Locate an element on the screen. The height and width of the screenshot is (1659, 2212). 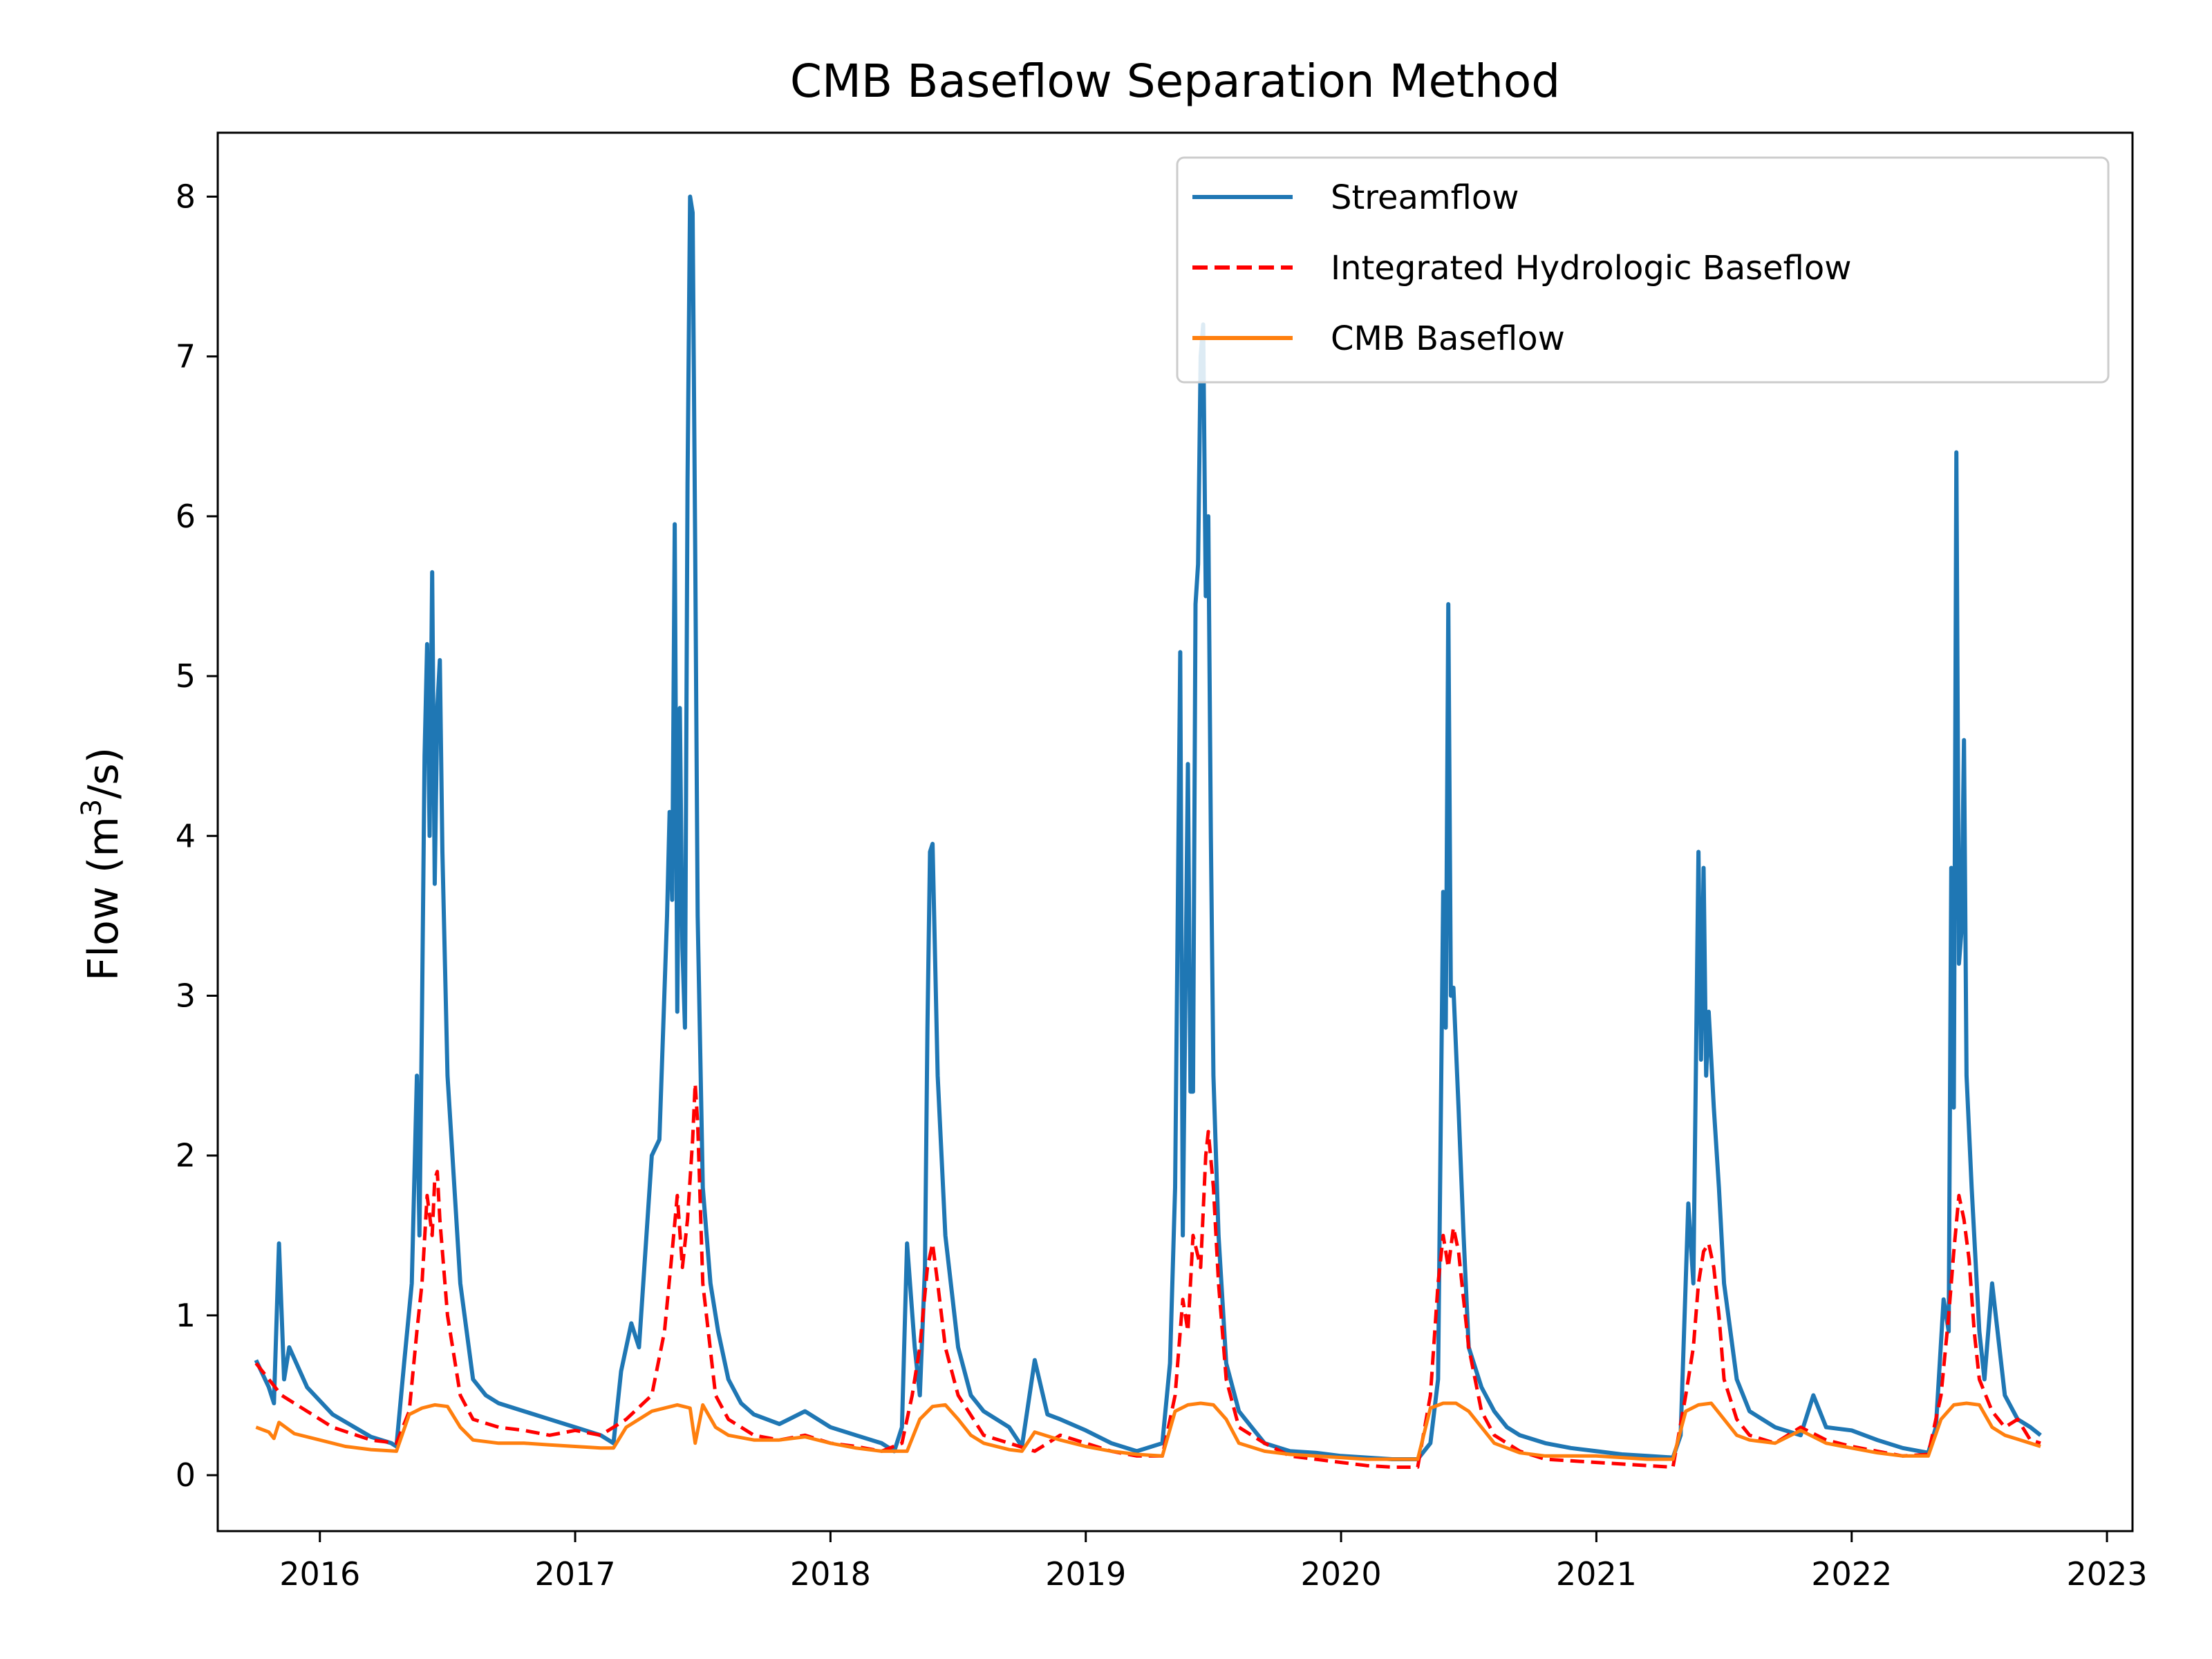
y-tick-label: 8 is located at coordinates (186, 197).